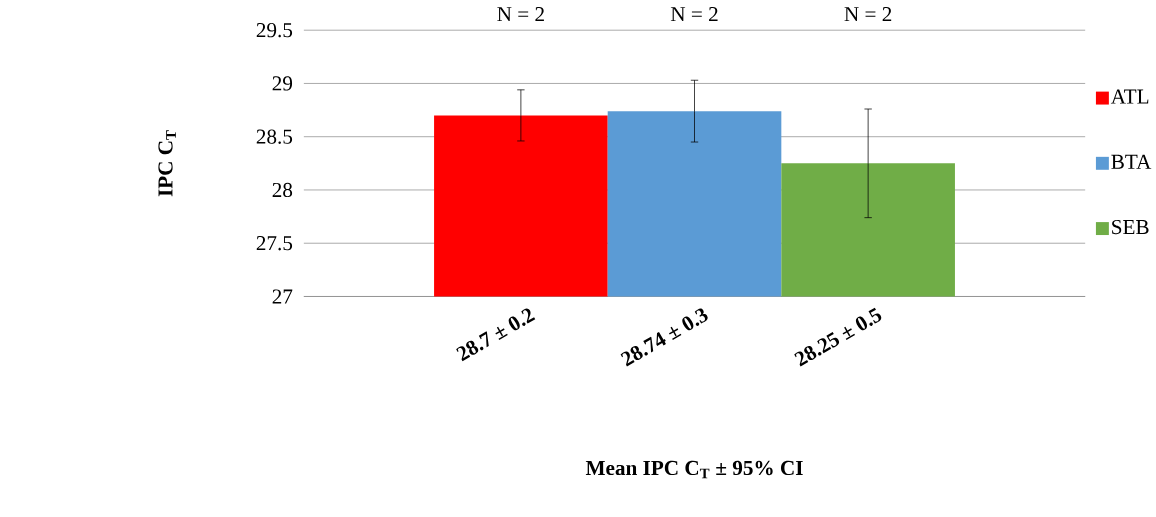  Describe the element at coordinates (496, 335) in the screenshot. I see `x-tick-label: 28.7 ± 0.2` at that location.